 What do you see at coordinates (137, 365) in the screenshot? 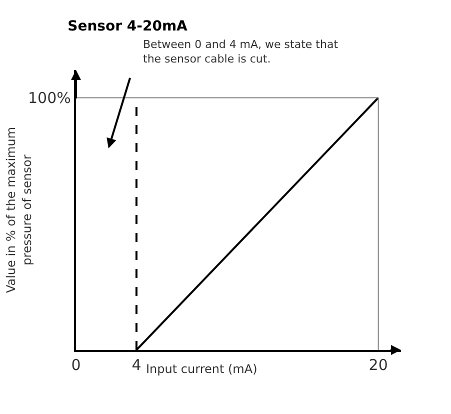
I see `x-tick-label: 4` at bounding box center [137, 365].